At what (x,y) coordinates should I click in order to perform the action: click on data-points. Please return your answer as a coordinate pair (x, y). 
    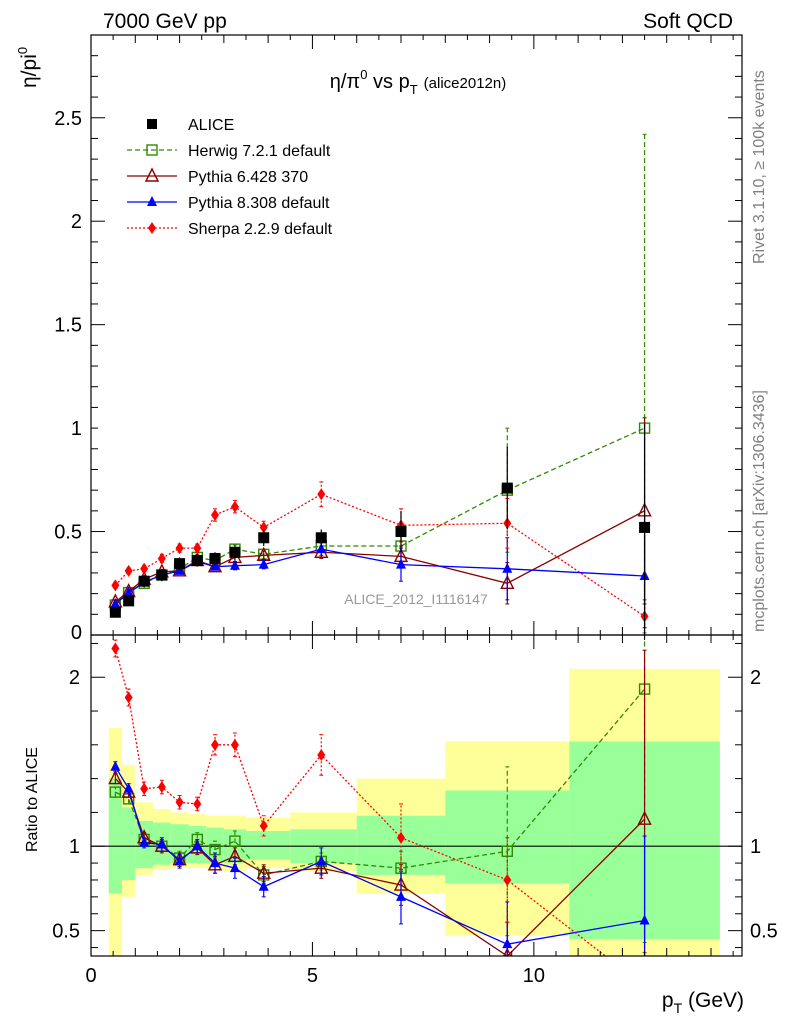
    Looking at the image, I should click on (380, 527).